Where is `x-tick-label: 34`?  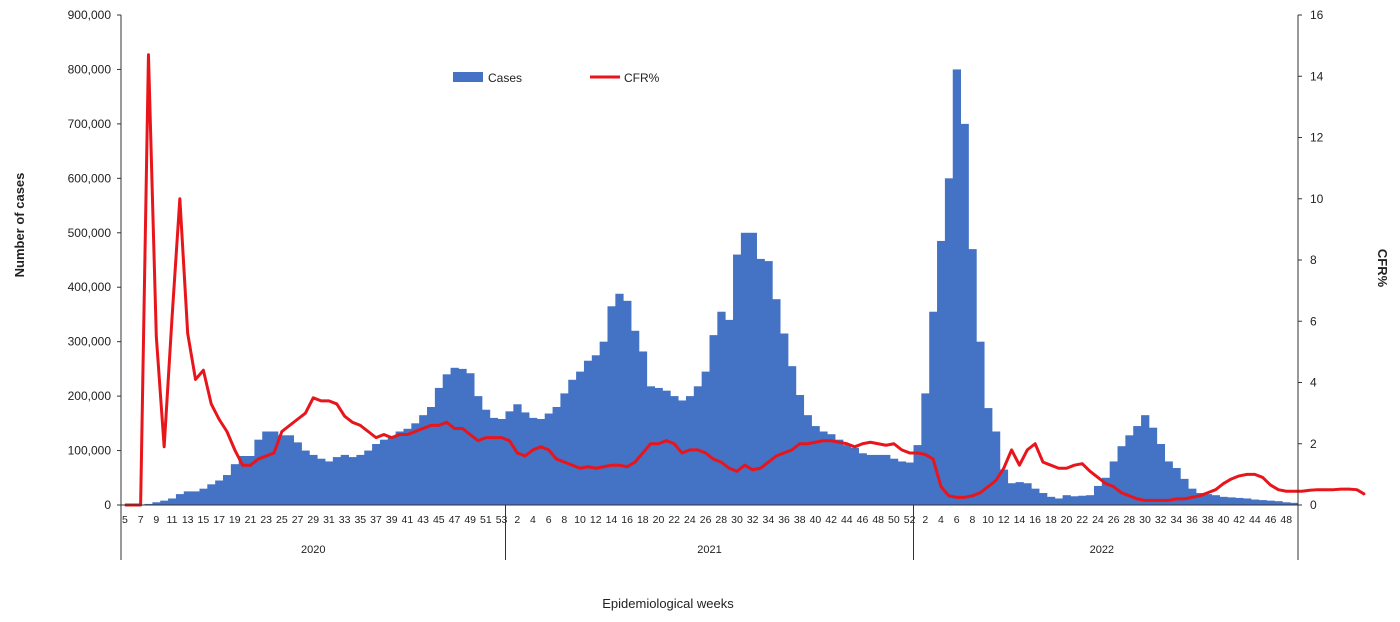
x-tick-label: 34 is located at coordinates (769, 520).